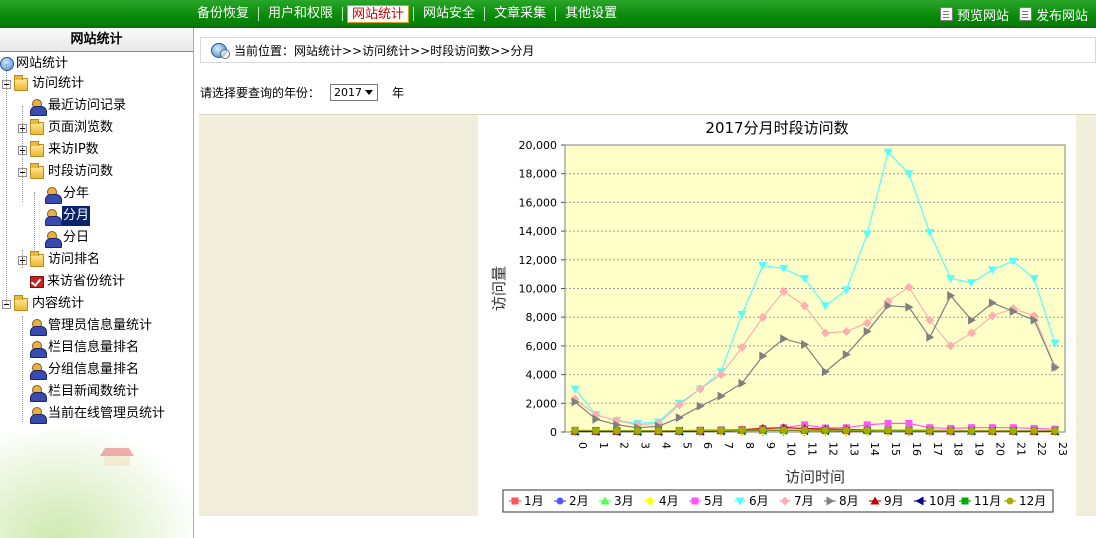 This screenshot has width=1096, height=538. What do you see at coordinates (94, 347) in the screenshot?
I see `sidebar-item-label: 栏目信息量排名` at bounding box center [94, 347].